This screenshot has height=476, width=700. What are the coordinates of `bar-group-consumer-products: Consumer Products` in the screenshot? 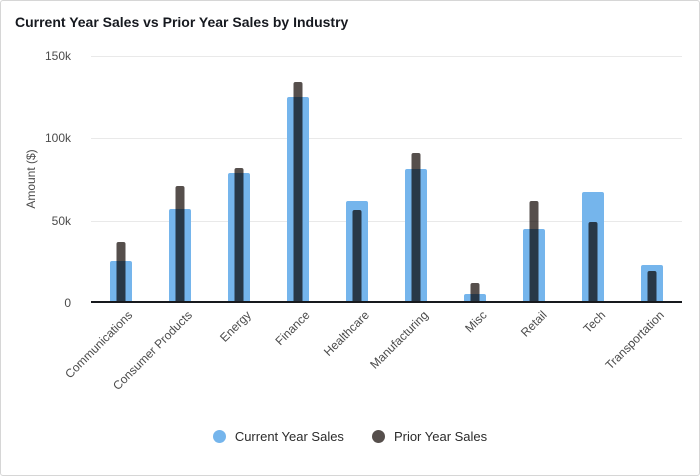 It's located at (159, 224).